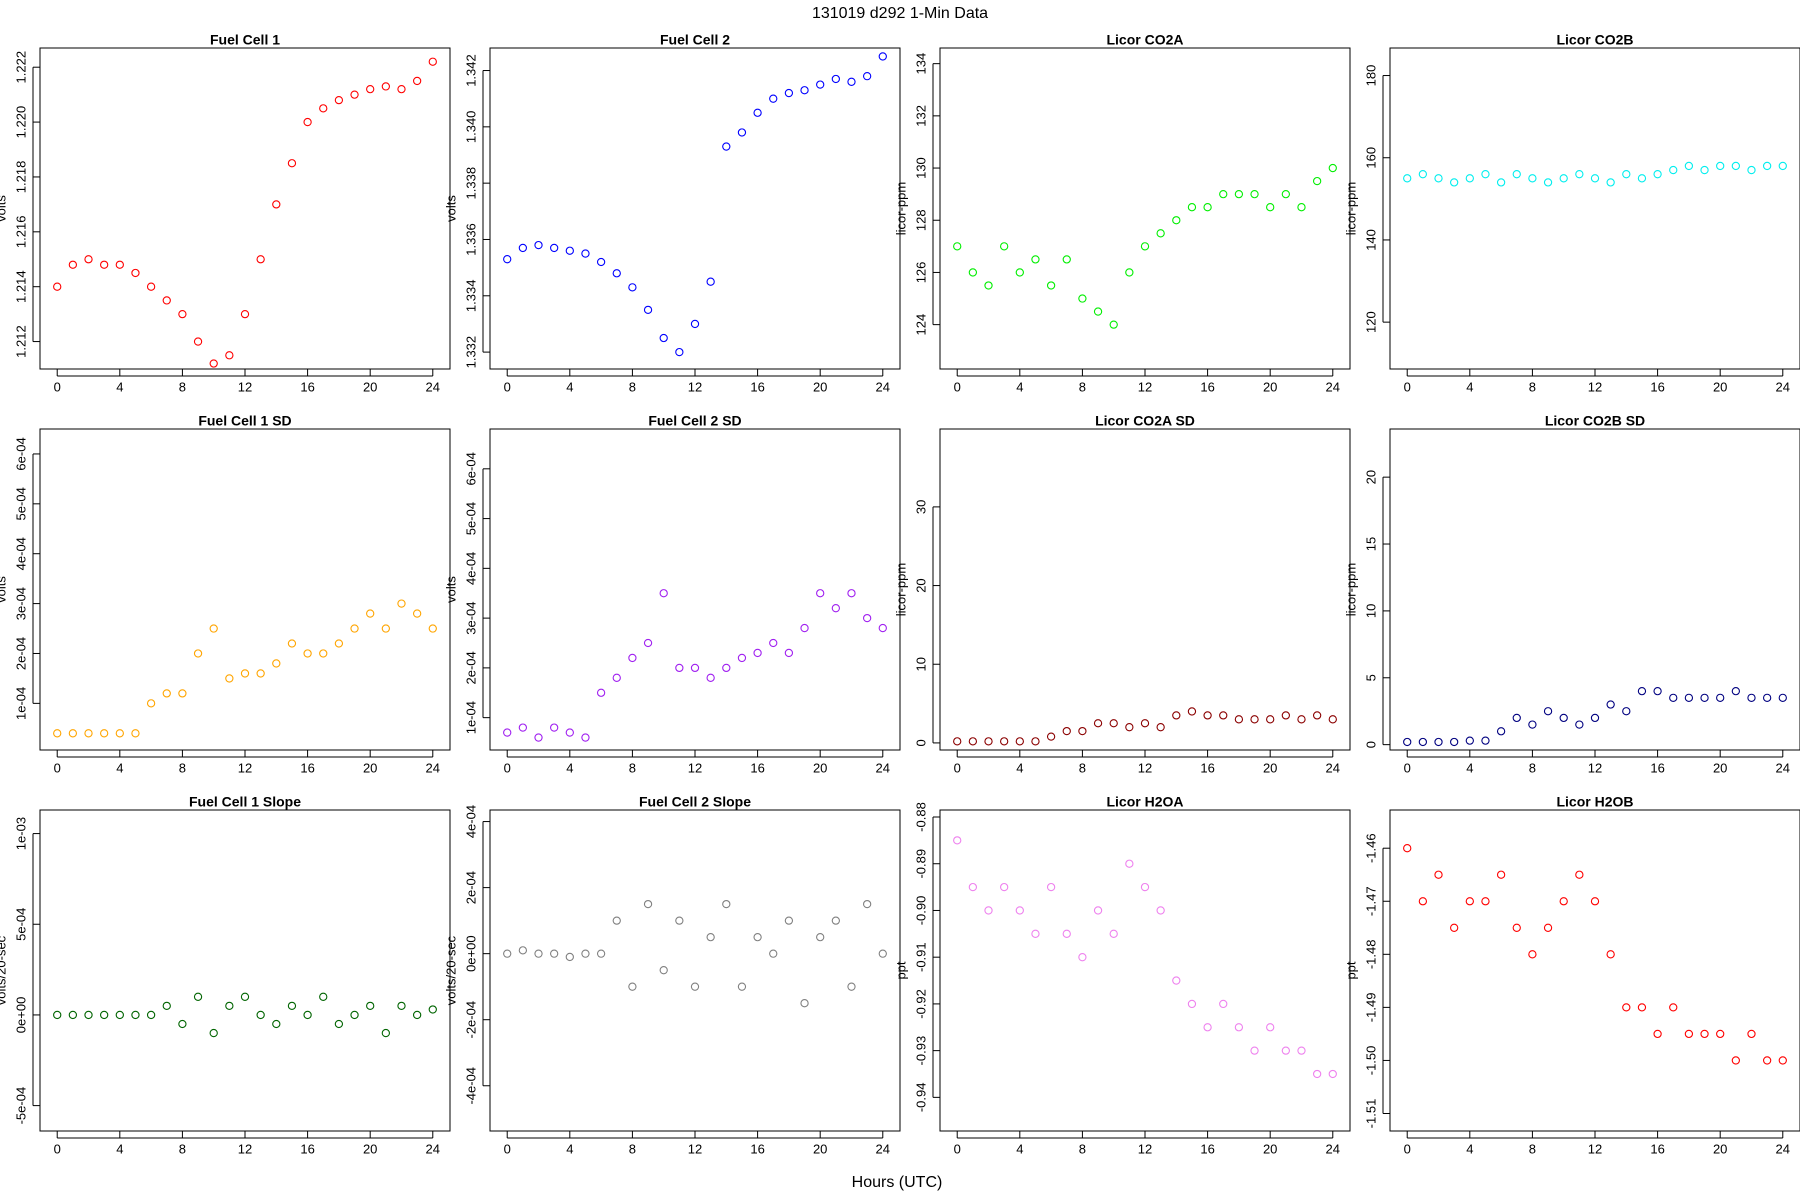  I want to click on y-axis-label: ppt, so click(900, 970).